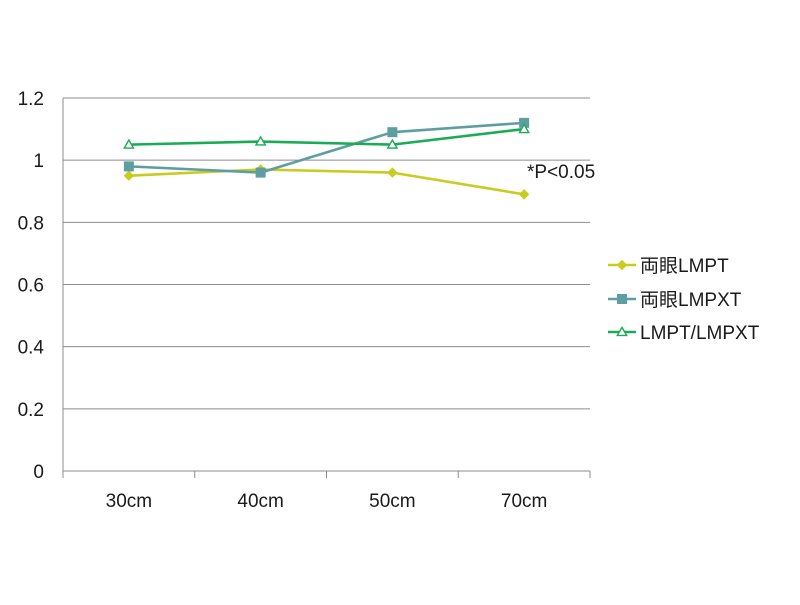 This screenshot has height=605, width=800. I want to click on significance-annotation: *P<0.05, so click(561, 172).